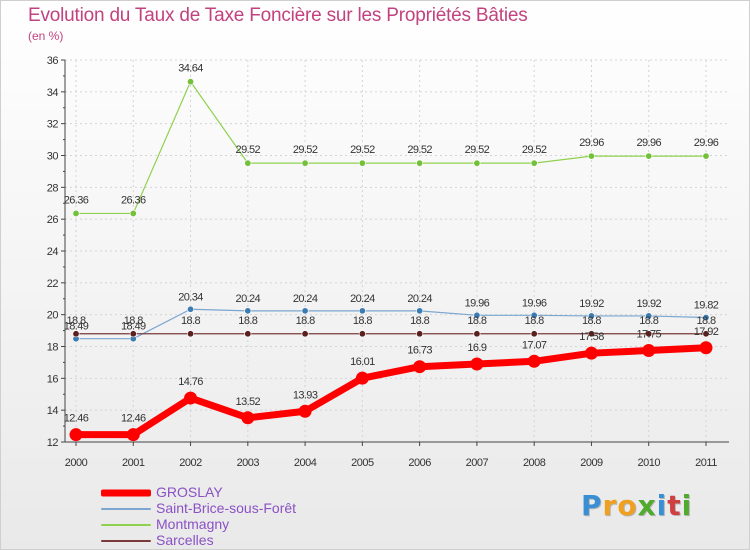 This screenshot has width=750, height=550. What do you see at coordinates (190, 463) in the screenshot?
I see `x-tick-label: 2002` at bounding box center [190, 463].